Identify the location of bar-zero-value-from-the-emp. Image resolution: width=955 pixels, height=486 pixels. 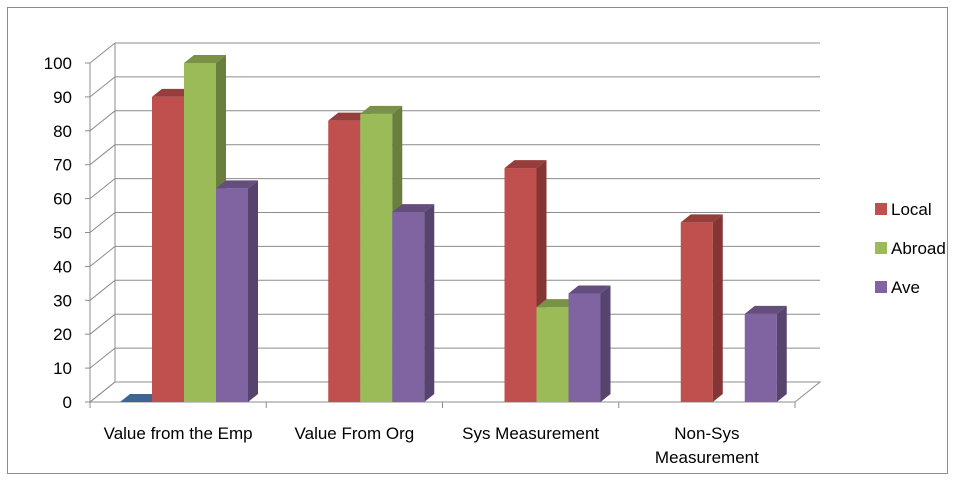
(141, 398).